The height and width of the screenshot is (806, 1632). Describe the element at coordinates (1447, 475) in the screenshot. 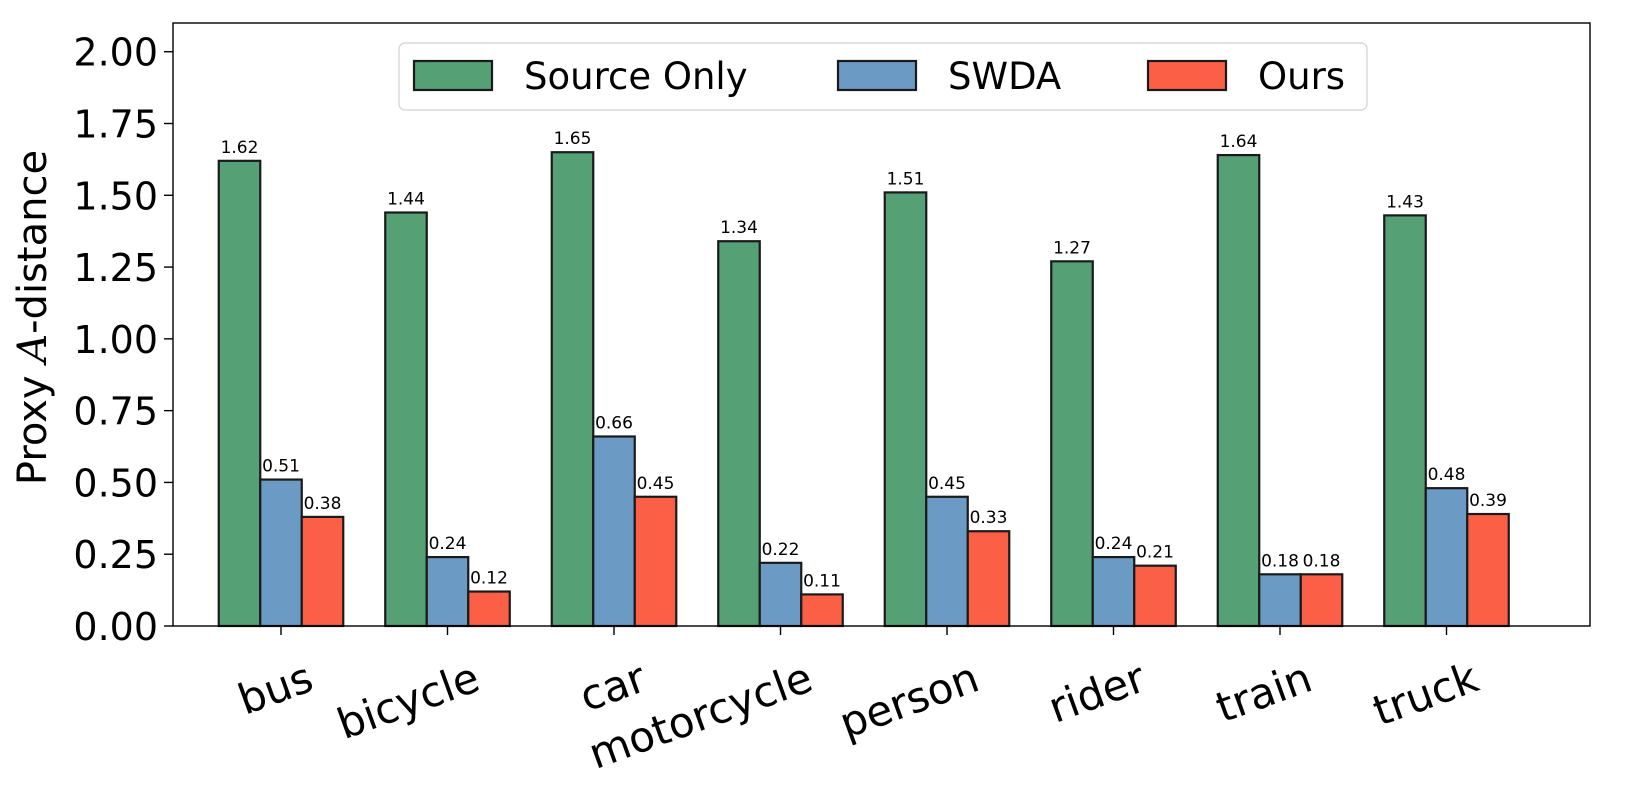

I see `data-label-swda-truck: 0.48` at that location.